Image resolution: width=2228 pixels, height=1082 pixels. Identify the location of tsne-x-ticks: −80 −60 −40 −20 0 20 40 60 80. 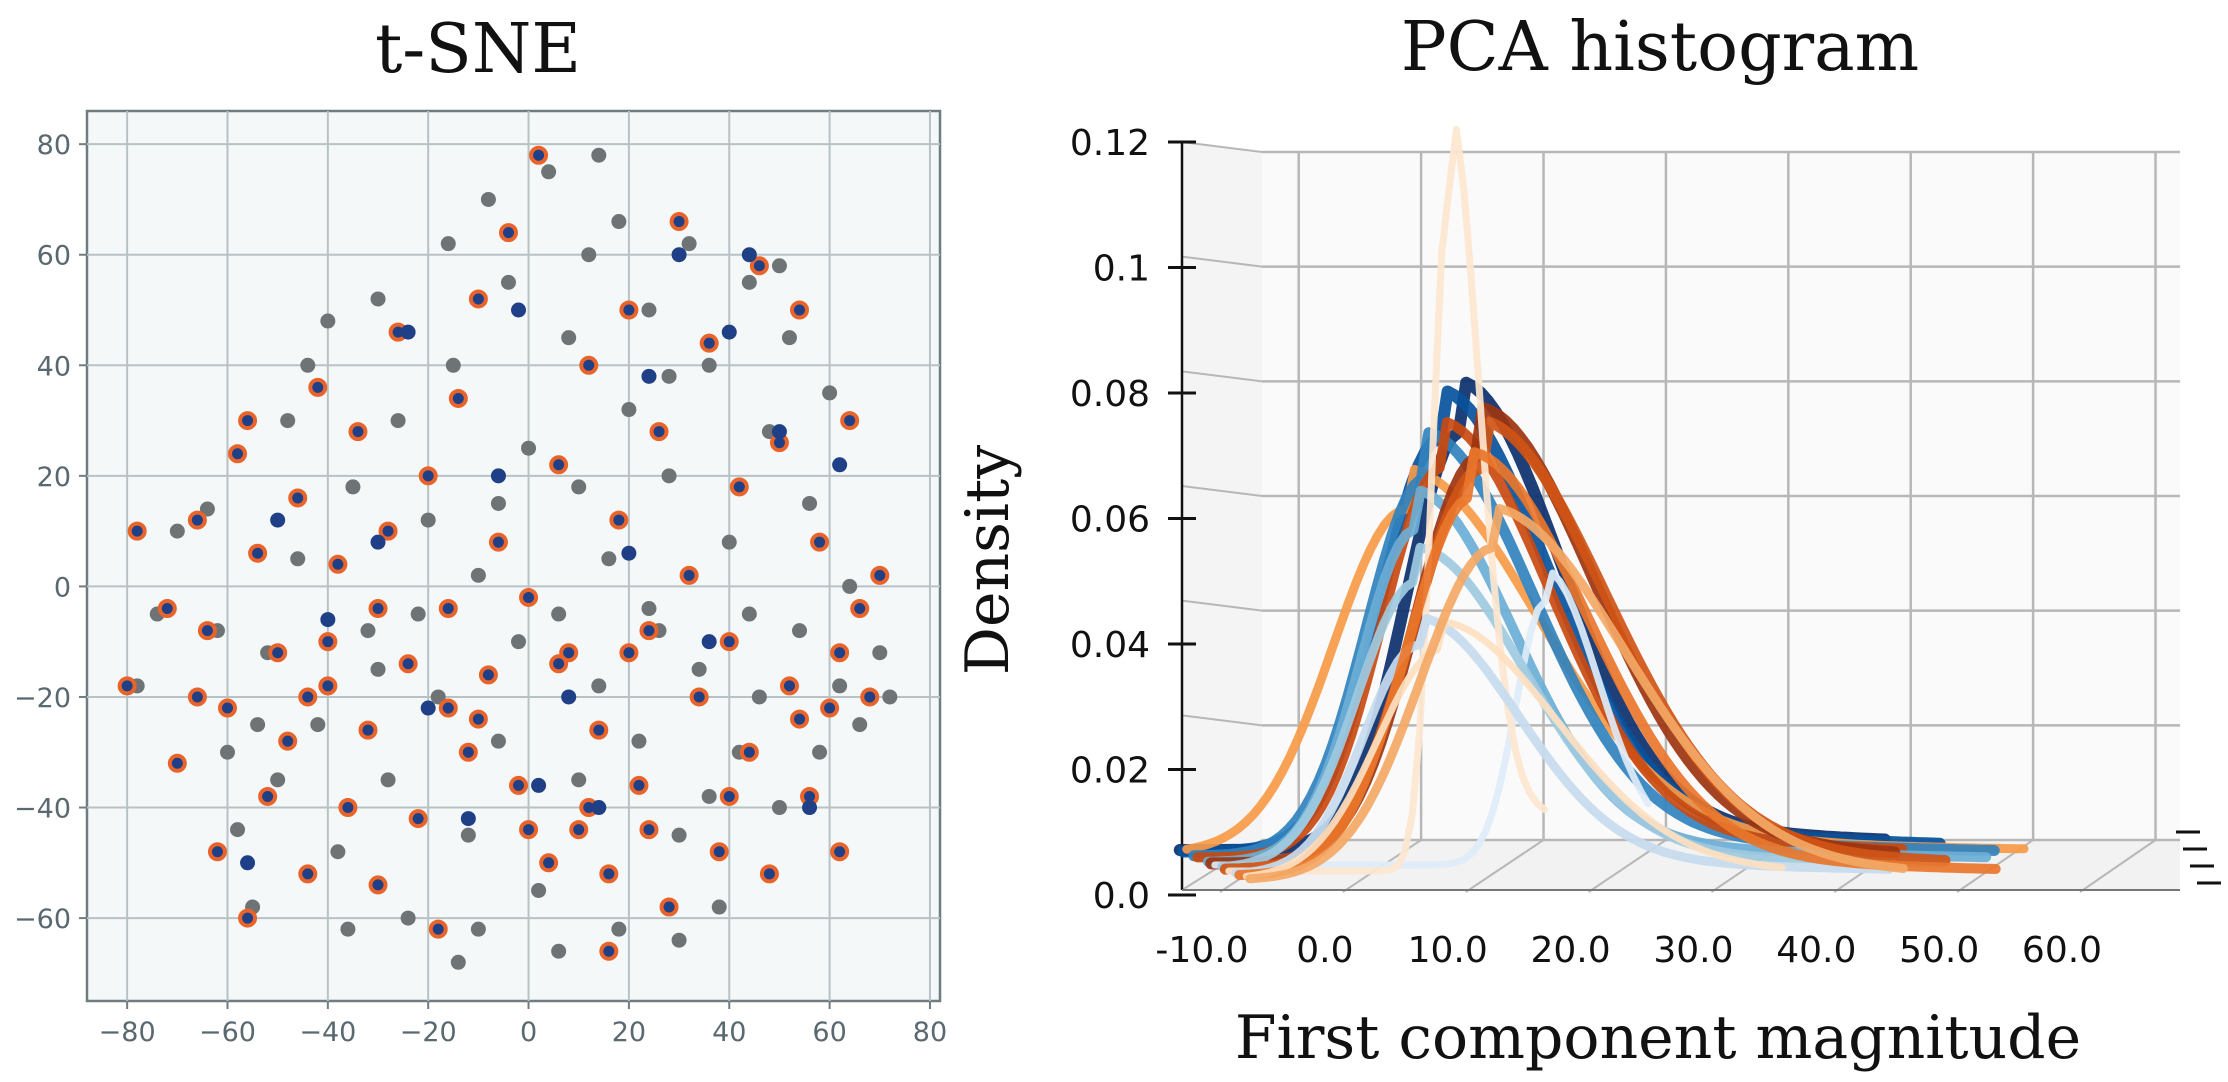
(523, 1024).